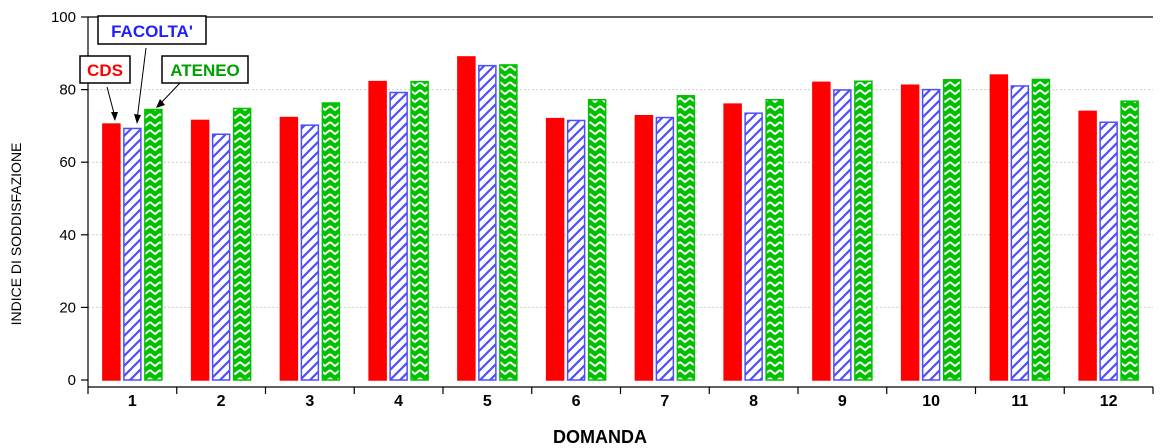  Describe the element at coordinates (842, 401) in the screenshot. I see `x-tick-label: 9` at that location.